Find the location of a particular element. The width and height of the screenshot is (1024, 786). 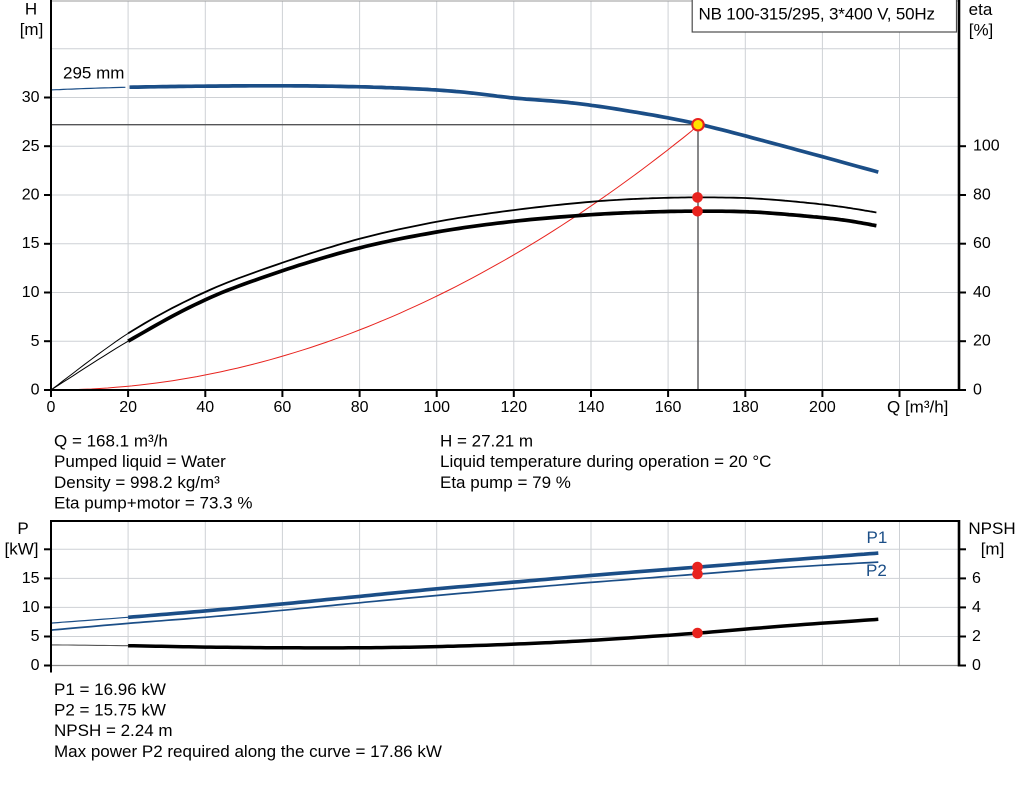

svg-text: P1 = 16.96 kW is located at coordinates (110, 689).